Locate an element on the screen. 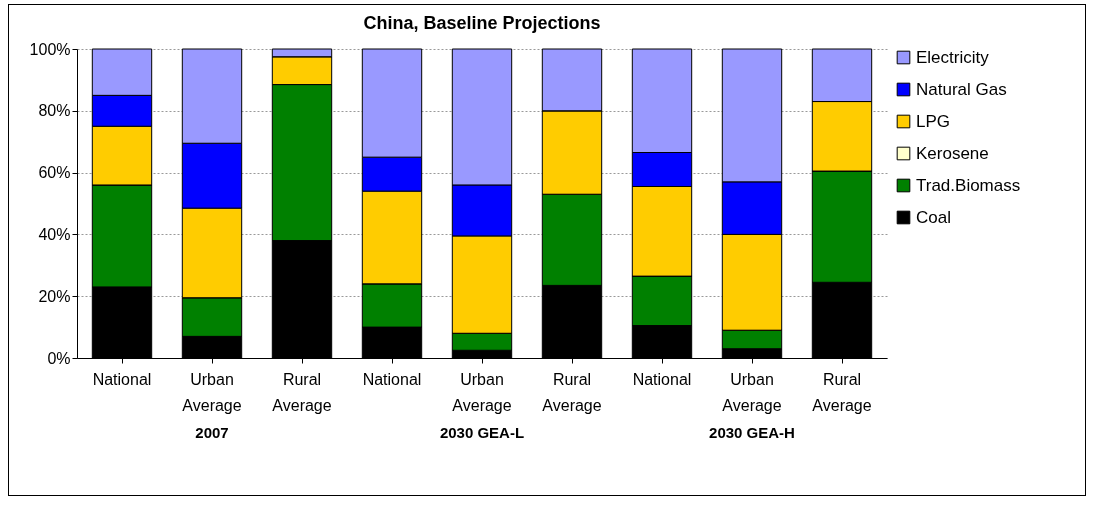 Image resolution: width=1097 pixels, height=506 pixels. chart-title: China, Baseline Projections is located at coordinates (482, 23).